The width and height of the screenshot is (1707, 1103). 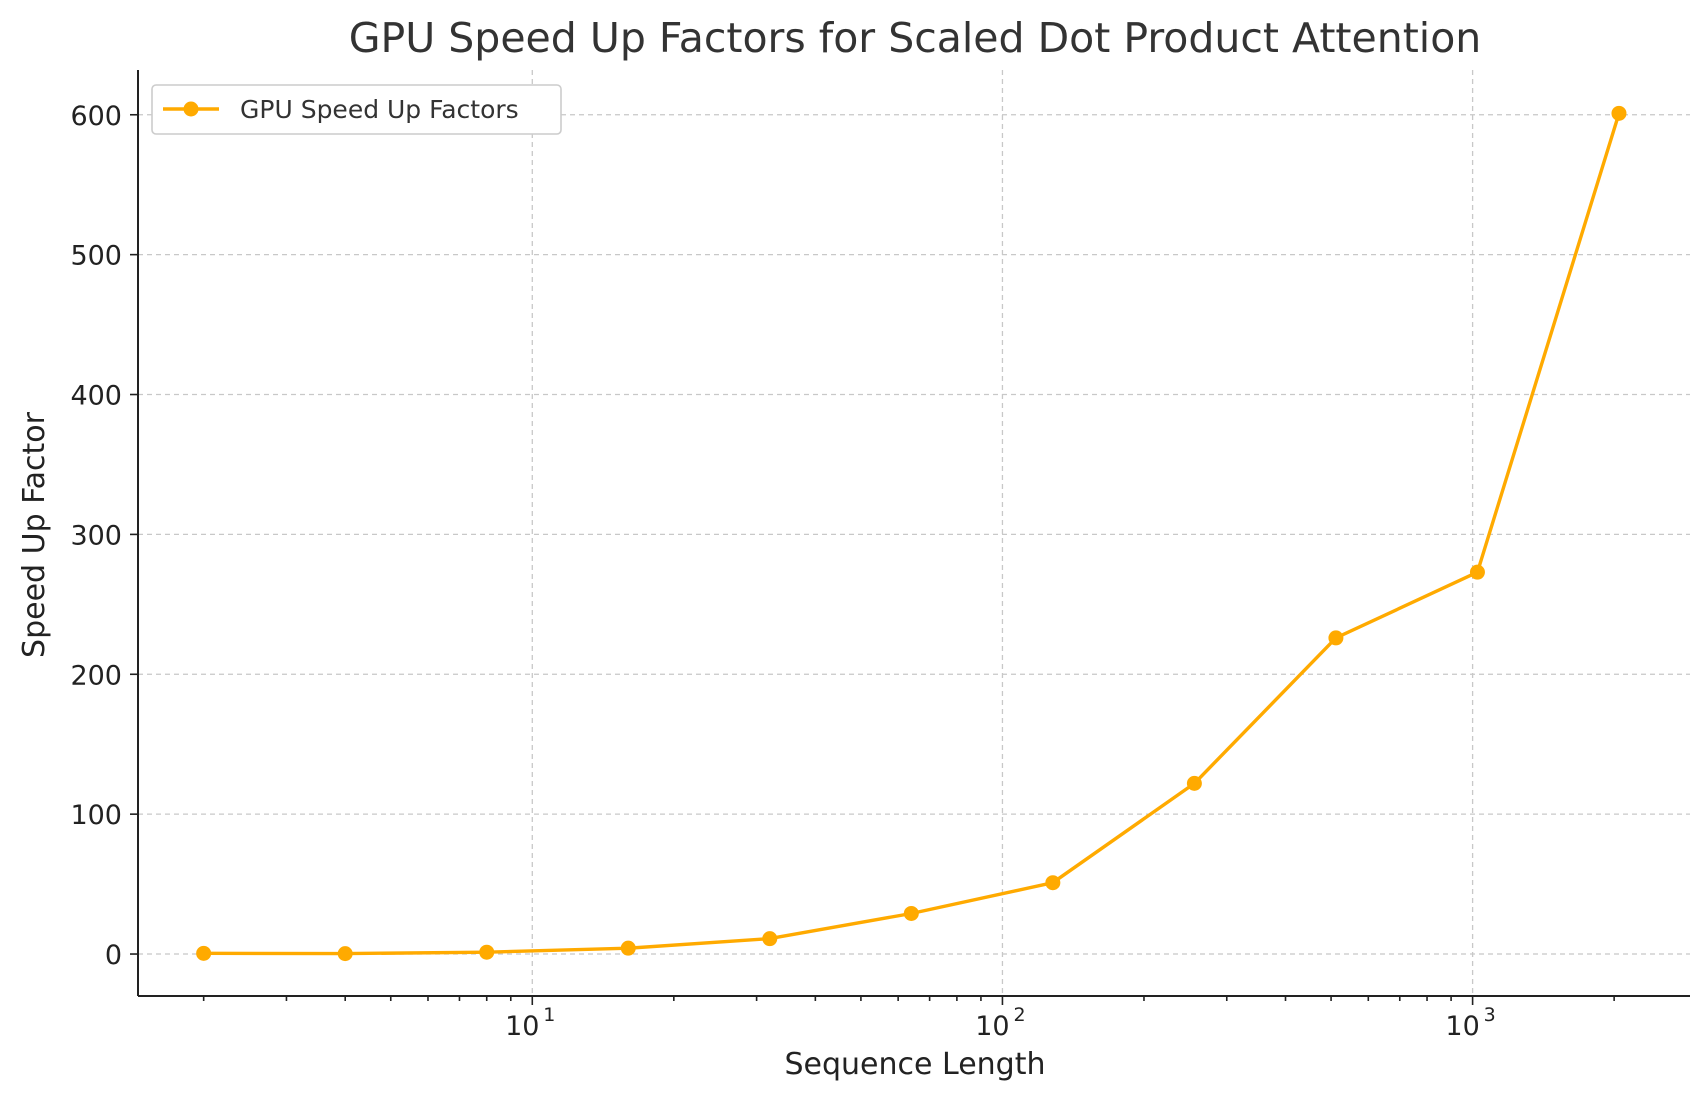 What do you see at coordinates (96, 396) in the screenshot?
I see `y-tick-label: 400` at bounding box center [96, 396].